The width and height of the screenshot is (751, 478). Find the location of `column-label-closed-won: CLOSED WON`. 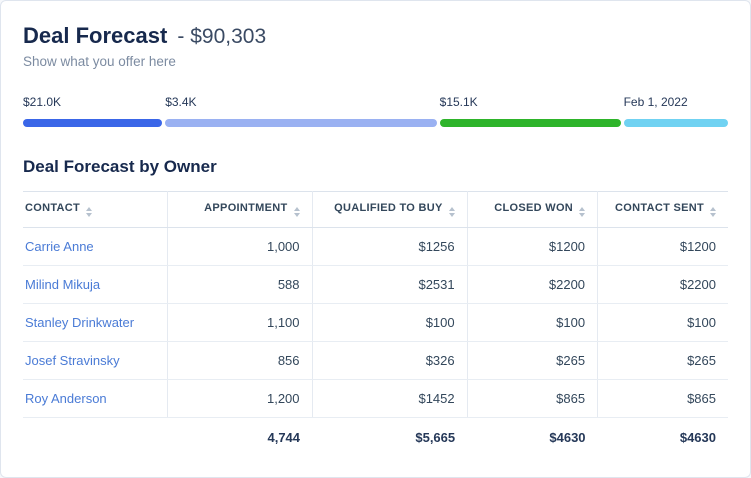

column-label-closed-won: CLOSED WON is located at coordinates (534, 208).